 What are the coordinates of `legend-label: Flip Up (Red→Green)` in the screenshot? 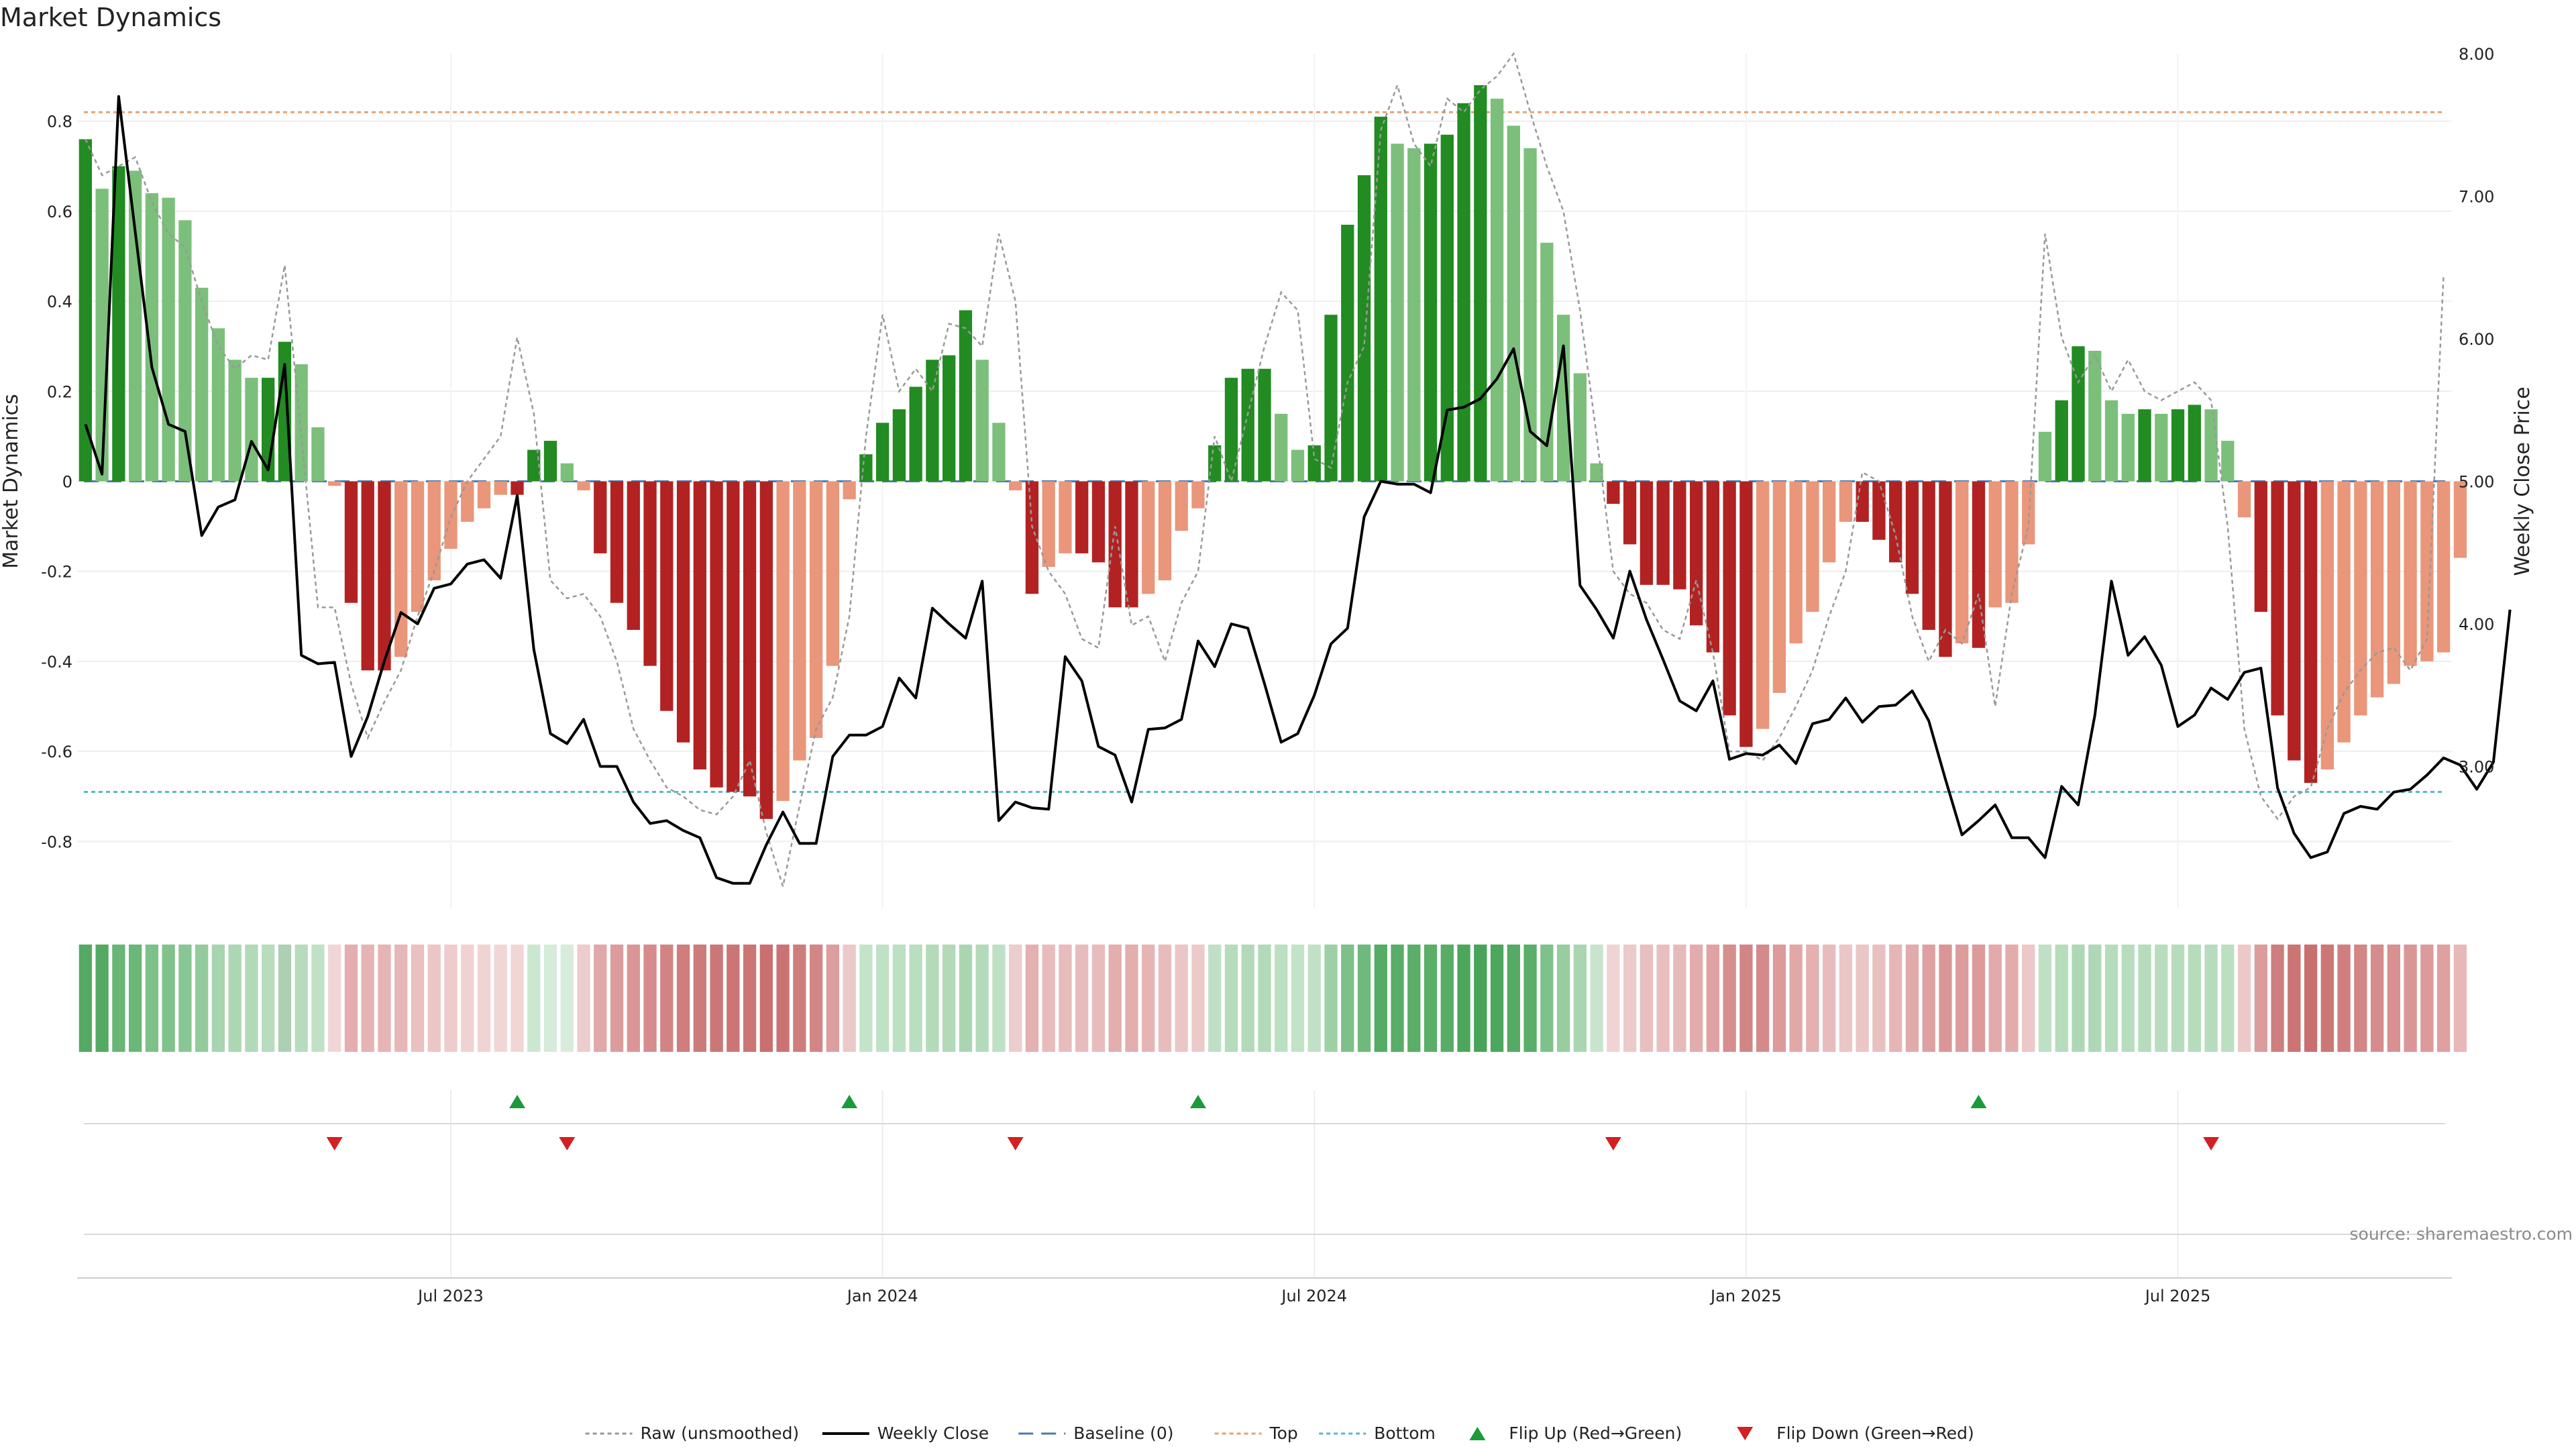 It's located at (1595, 1433).